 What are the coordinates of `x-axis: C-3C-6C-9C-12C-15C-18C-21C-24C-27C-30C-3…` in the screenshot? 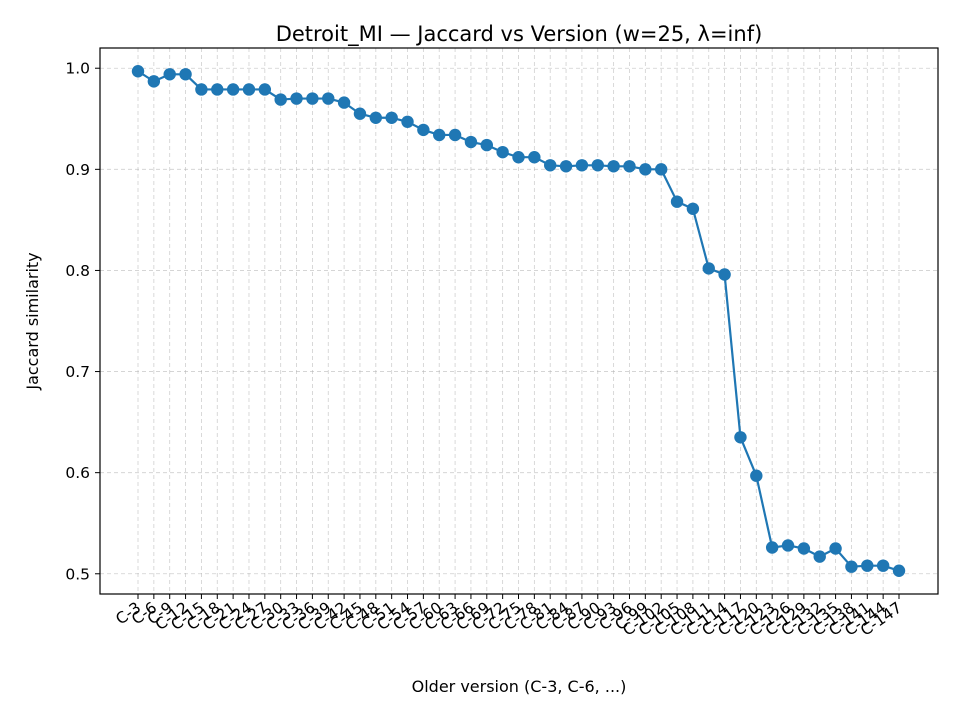 It's located at (508, 617).